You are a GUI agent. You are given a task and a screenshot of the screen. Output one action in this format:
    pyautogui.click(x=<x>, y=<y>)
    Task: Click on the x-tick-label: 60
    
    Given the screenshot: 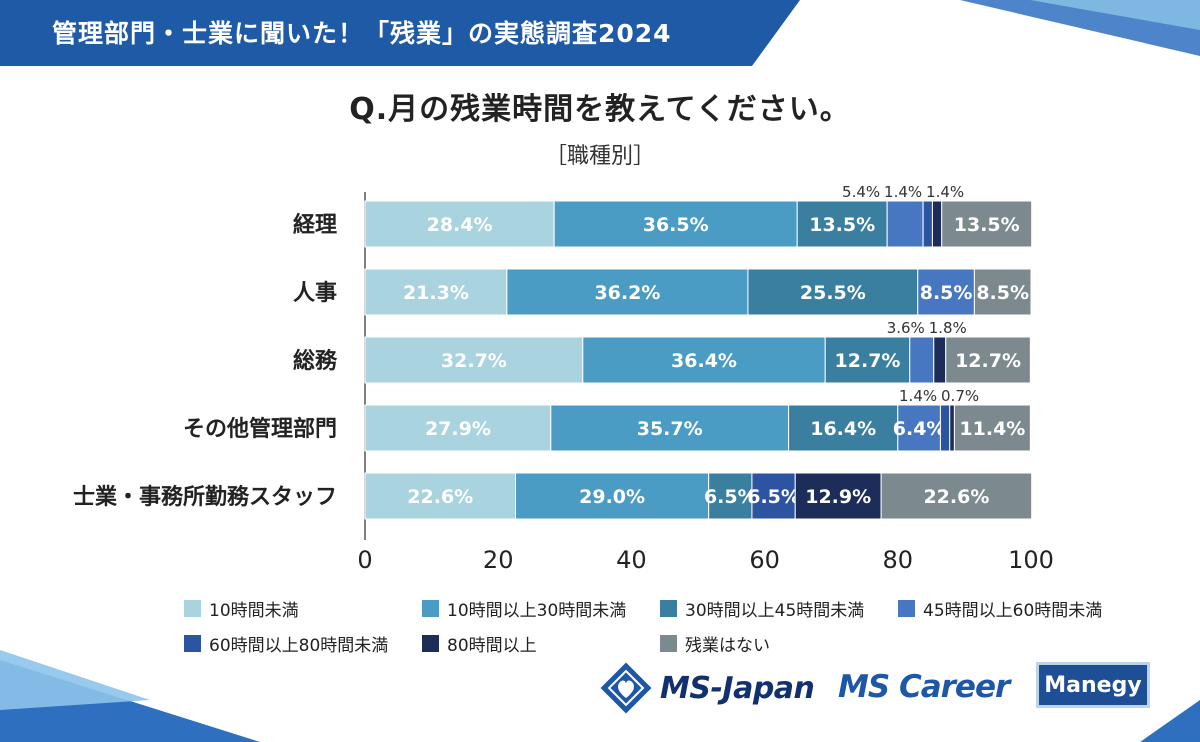 What is the action you would take?
    pyautogui.click(x=764, y=560)
    